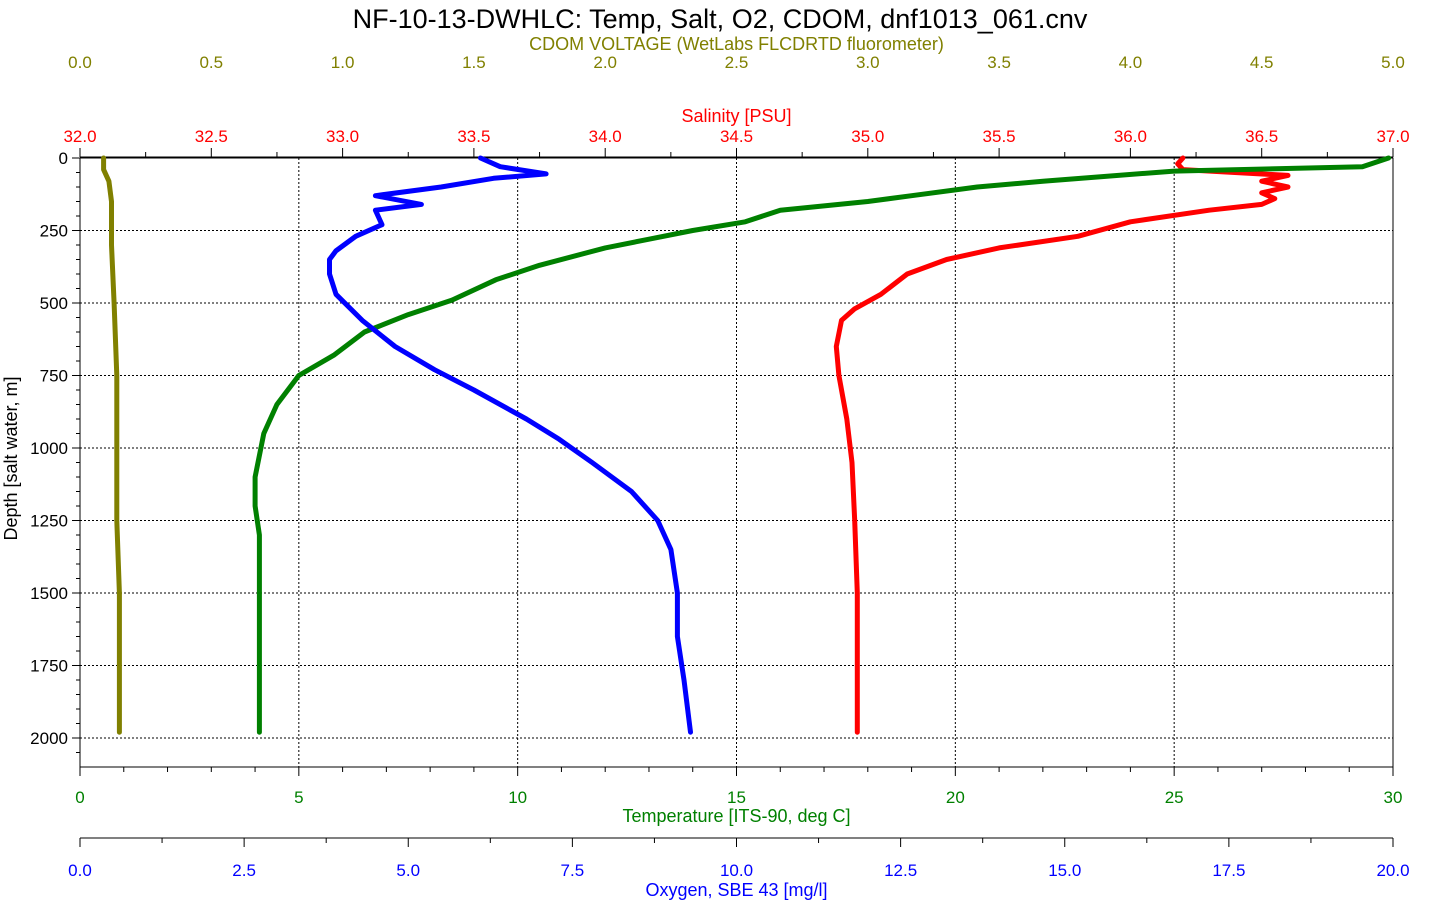 This screenshot has width=1440, height=905. What do you see at coordinates (999, 136) in the screenshot?
I see `salinity-tick-label: 35.5` at bounding box center [999, 136].